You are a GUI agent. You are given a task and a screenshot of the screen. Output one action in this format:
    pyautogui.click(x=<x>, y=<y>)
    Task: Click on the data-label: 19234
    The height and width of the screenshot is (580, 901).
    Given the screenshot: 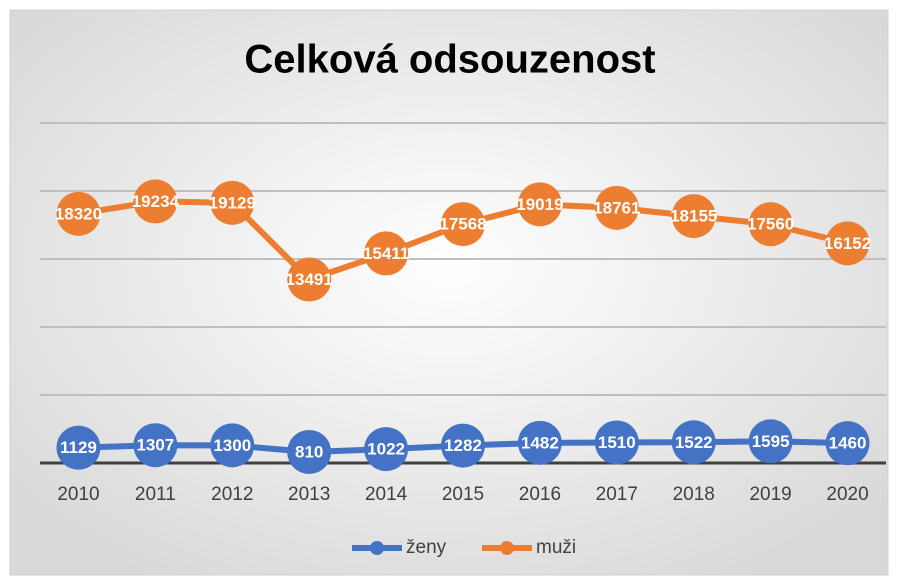 What is the action you would take?
    pyautogui.click(x=156, y=201)
    